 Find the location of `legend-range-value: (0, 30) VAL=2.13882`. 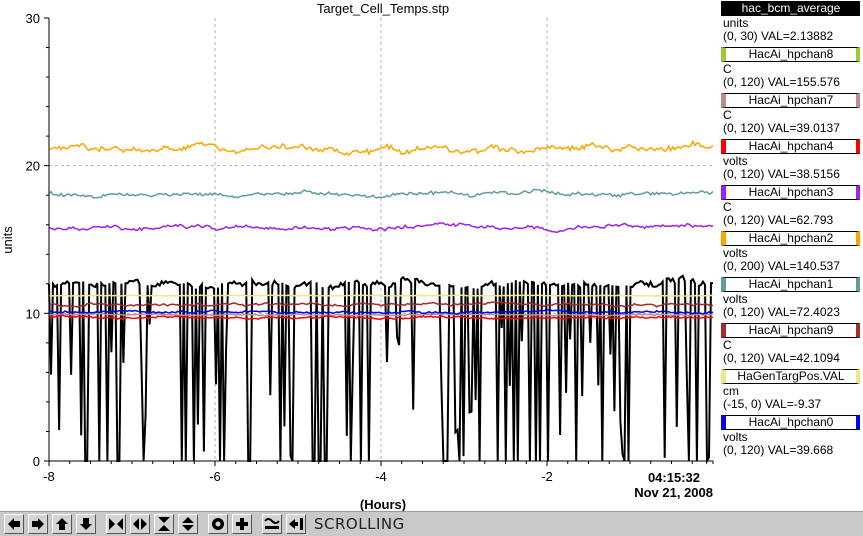

legend-range-value: (0, 30) VAL=2.13882 is located at coordinates (778, 36).